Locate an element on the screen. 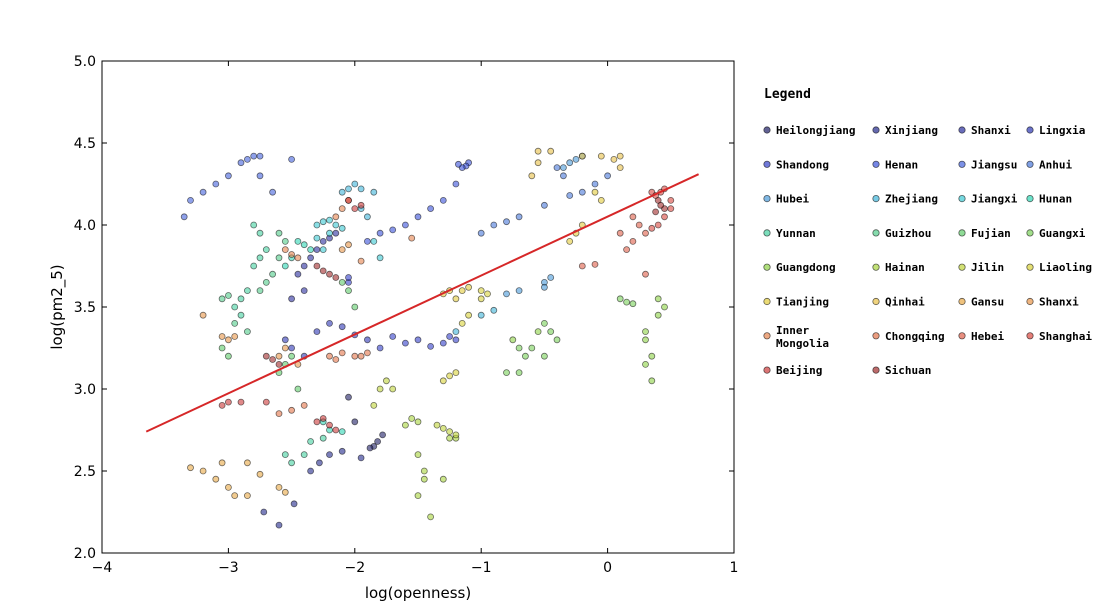 This screenshot has height=610, width=1099. legend-label: Guangxi is located at coordinates (1062, 233).